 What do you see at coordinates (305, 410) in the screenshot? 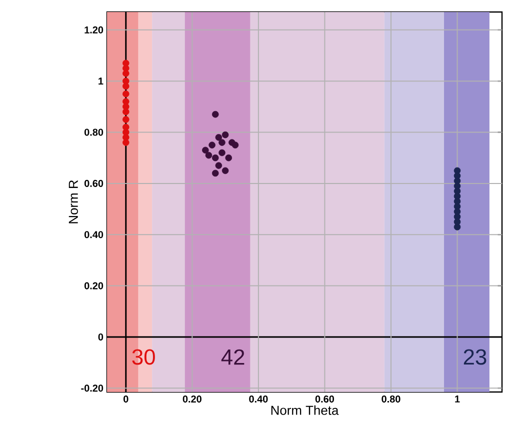
I see `x-axis-title: Norm Theta` at bounding box center [305, 410].